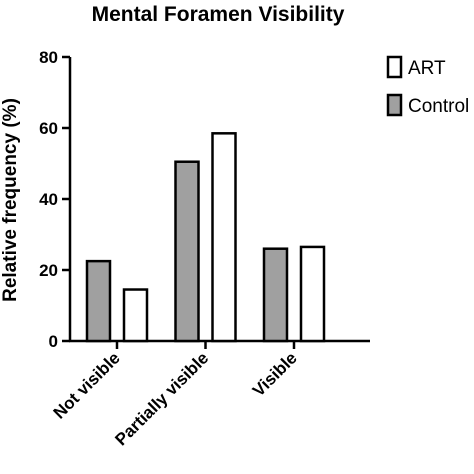  I want to click on y-tick-label: 80, so click(48, 57).